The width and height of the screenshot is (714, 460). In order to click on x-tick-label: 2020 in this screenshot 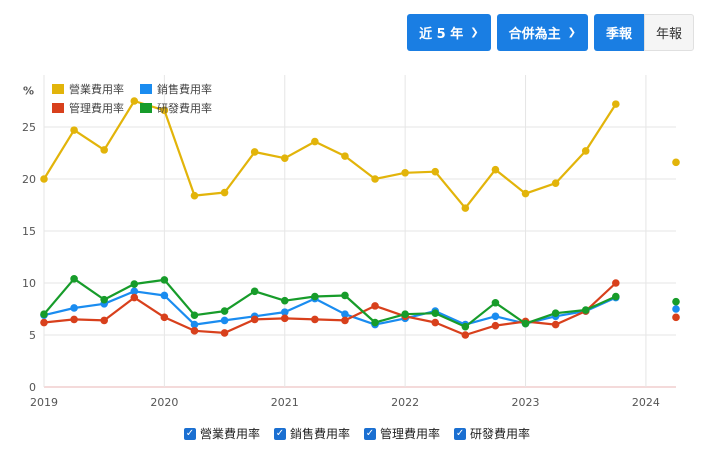, I will do `click(164, 402)`.